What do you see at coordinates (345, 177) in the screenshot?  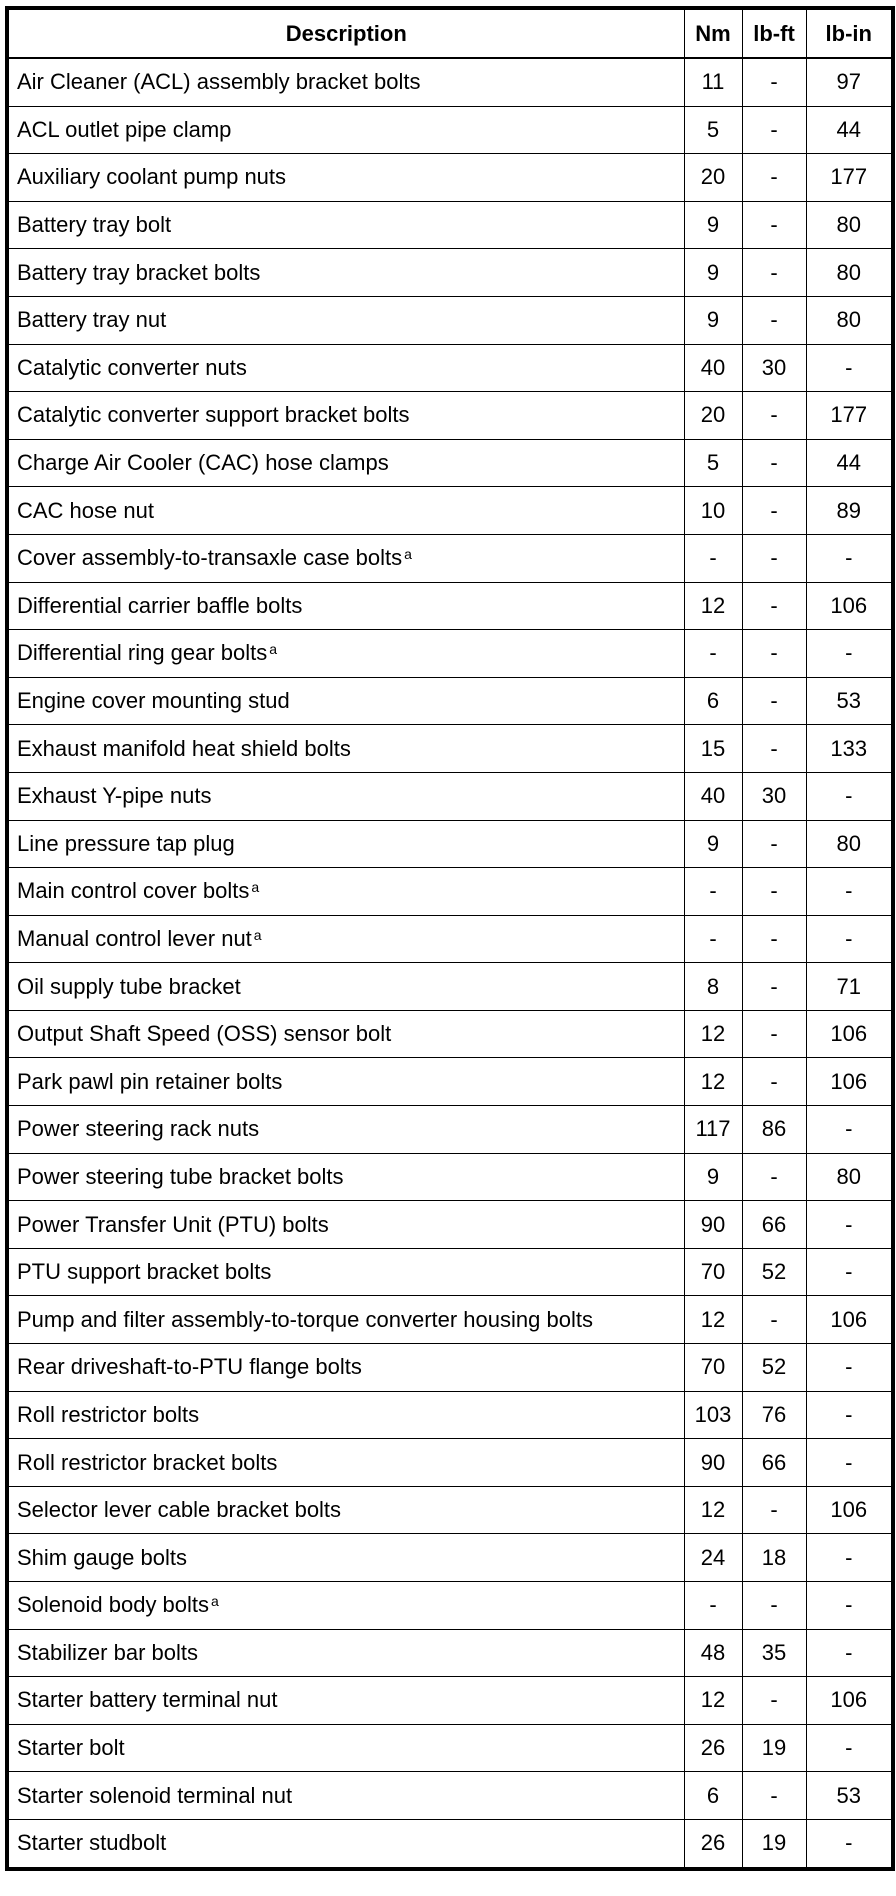 I see `description-cell: Auxiliary coolant pump nuts` at bounding box center [345, 177].